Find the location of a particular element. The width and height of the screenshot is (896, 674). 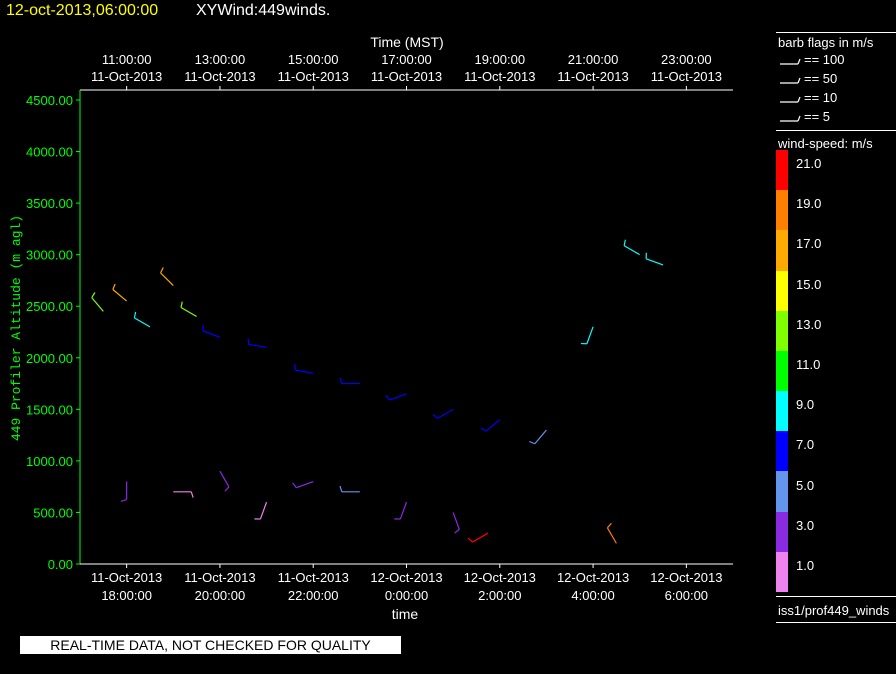

top-tick-time: 11:00:00 is located at coordinates (127, 59).